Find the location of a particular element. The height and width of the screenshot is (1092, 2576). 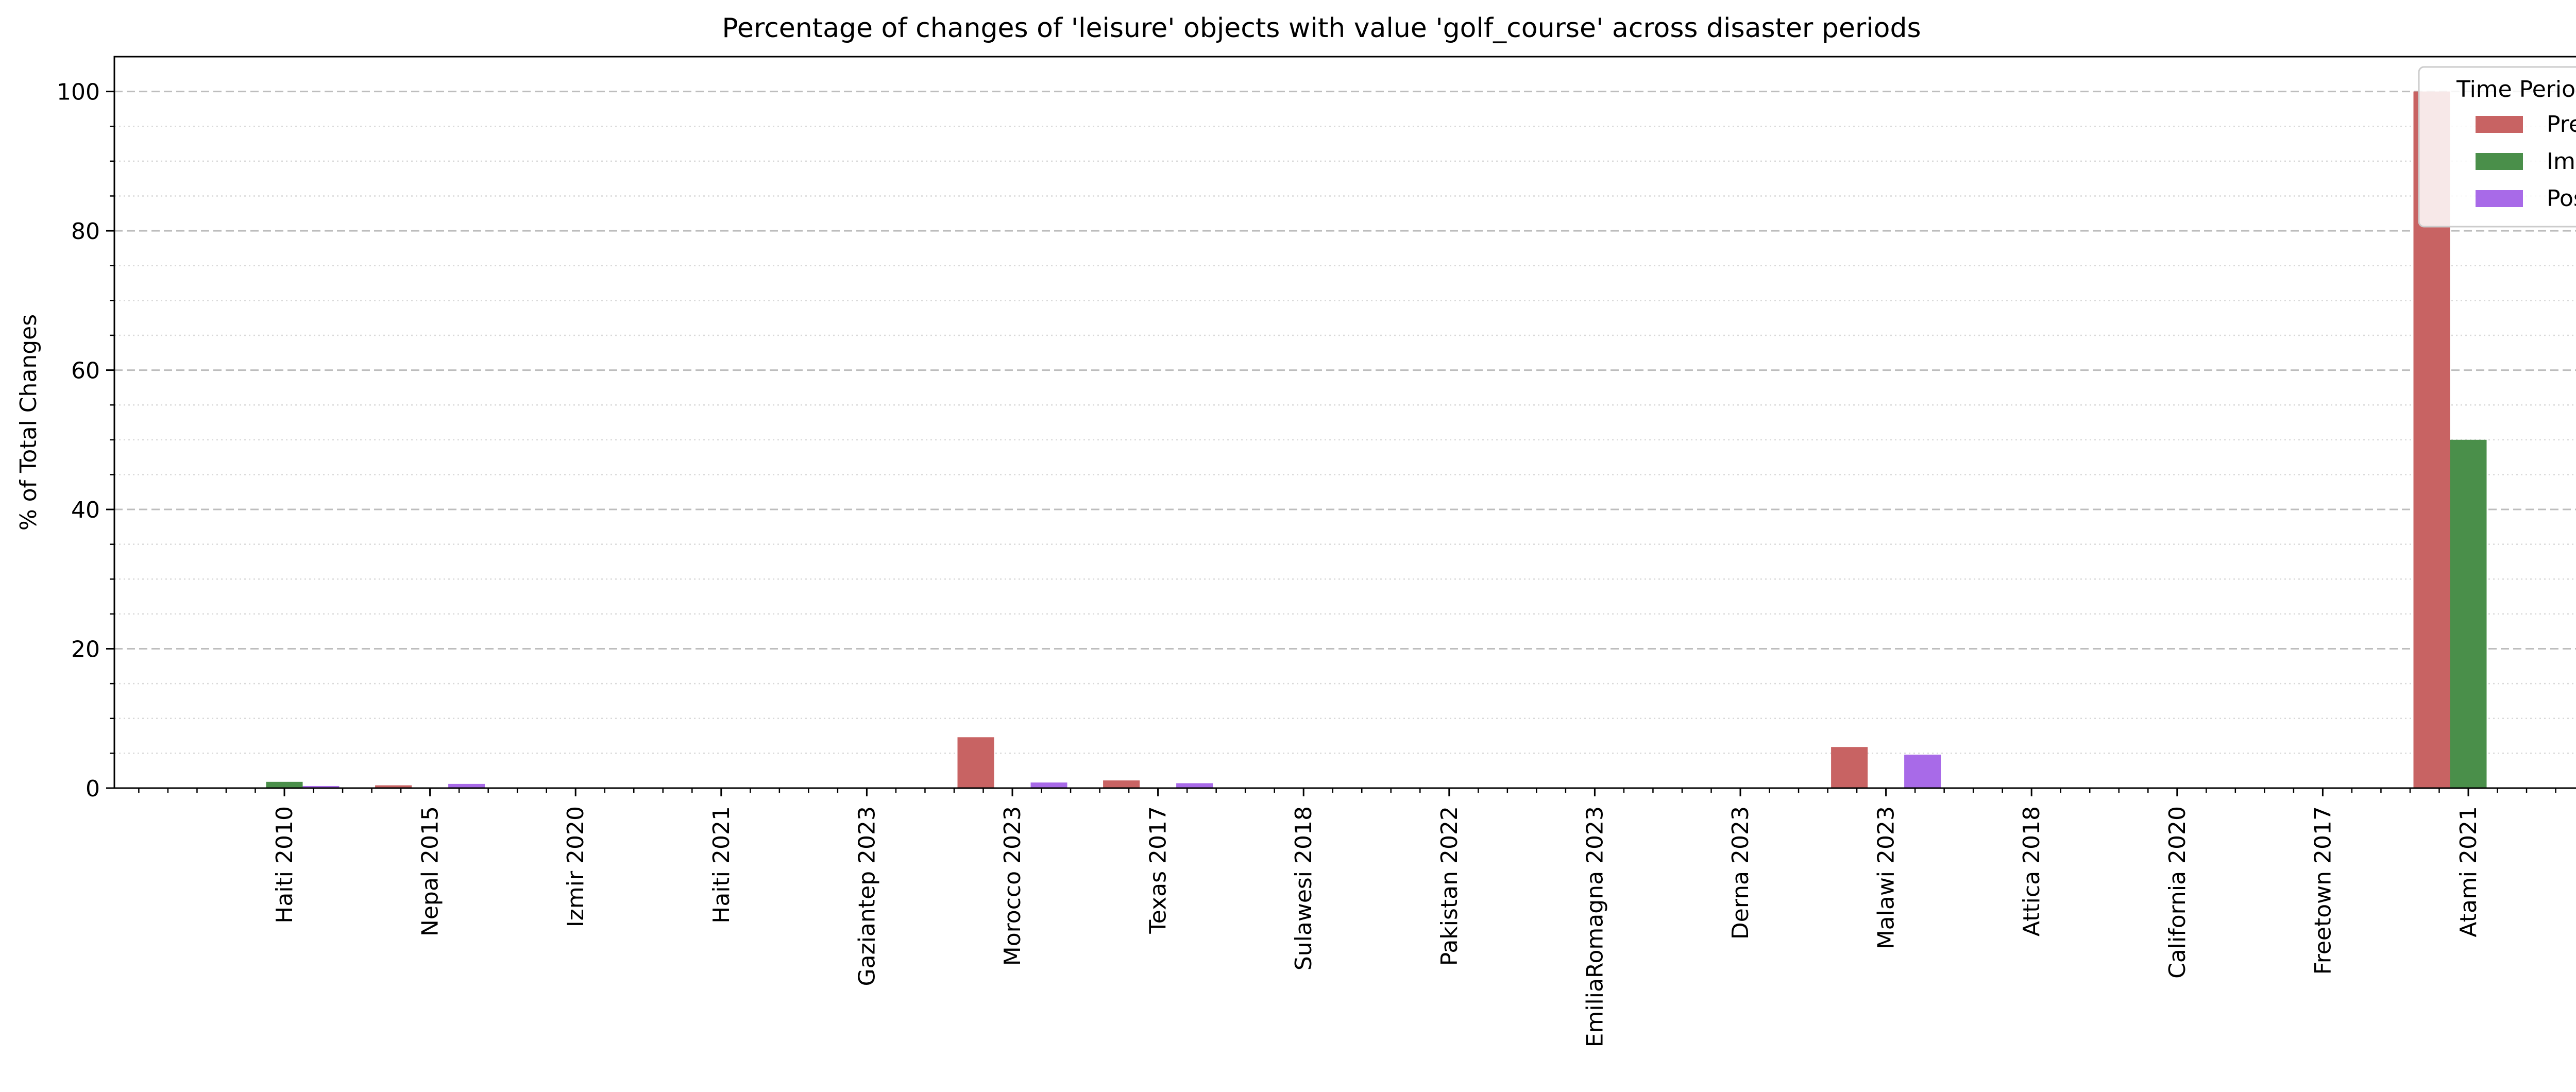

legend-label-imm: Imm is located at coordinates (2561, 161).